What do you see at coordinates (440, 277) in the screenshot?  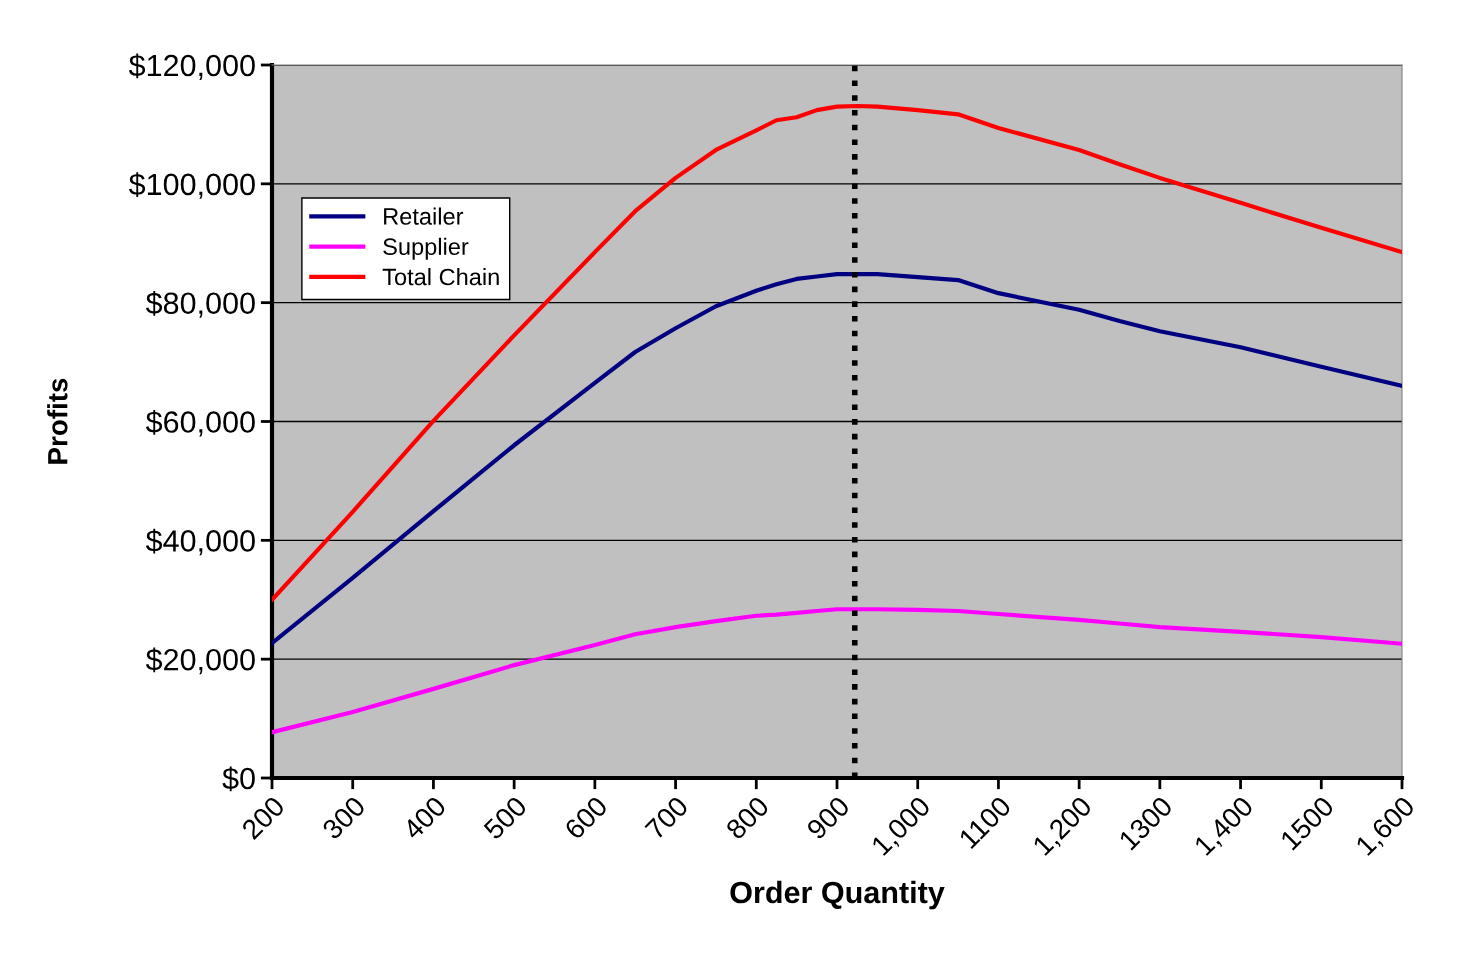 I see `legend-label: Total Chain` at bounding box center [440, 277].